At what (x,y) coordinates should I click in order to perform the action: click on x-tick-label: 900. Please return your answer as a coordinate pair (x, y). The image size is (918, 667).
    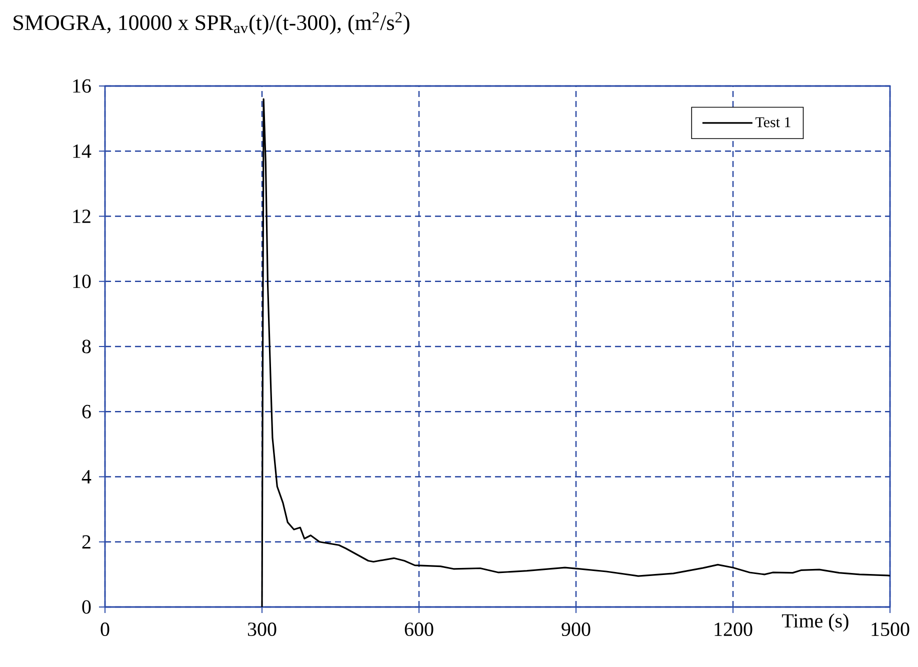
    Looking at the image, I should click on (576, 629).